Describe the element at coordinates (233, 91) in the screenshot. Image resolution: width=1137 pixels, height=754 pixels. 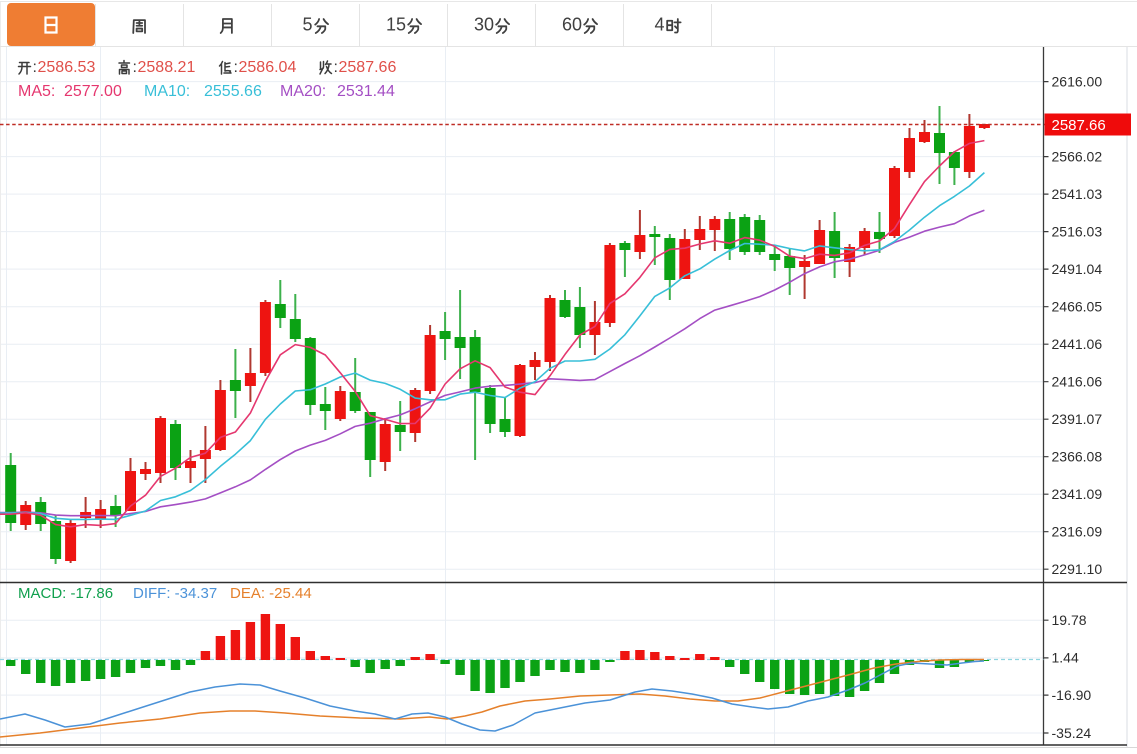
I see `svg-text: 2555.66` at that location.